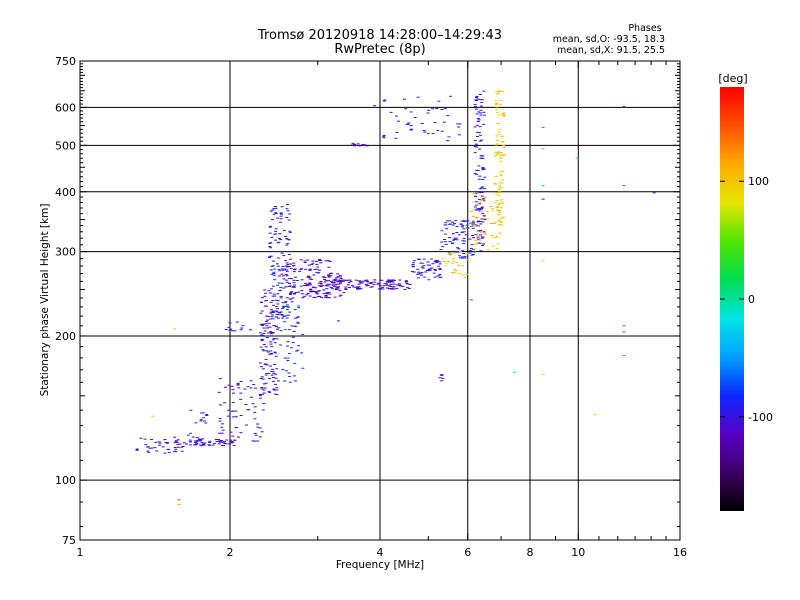  I want to click on stats-heading: Phases, so click(644, 28).